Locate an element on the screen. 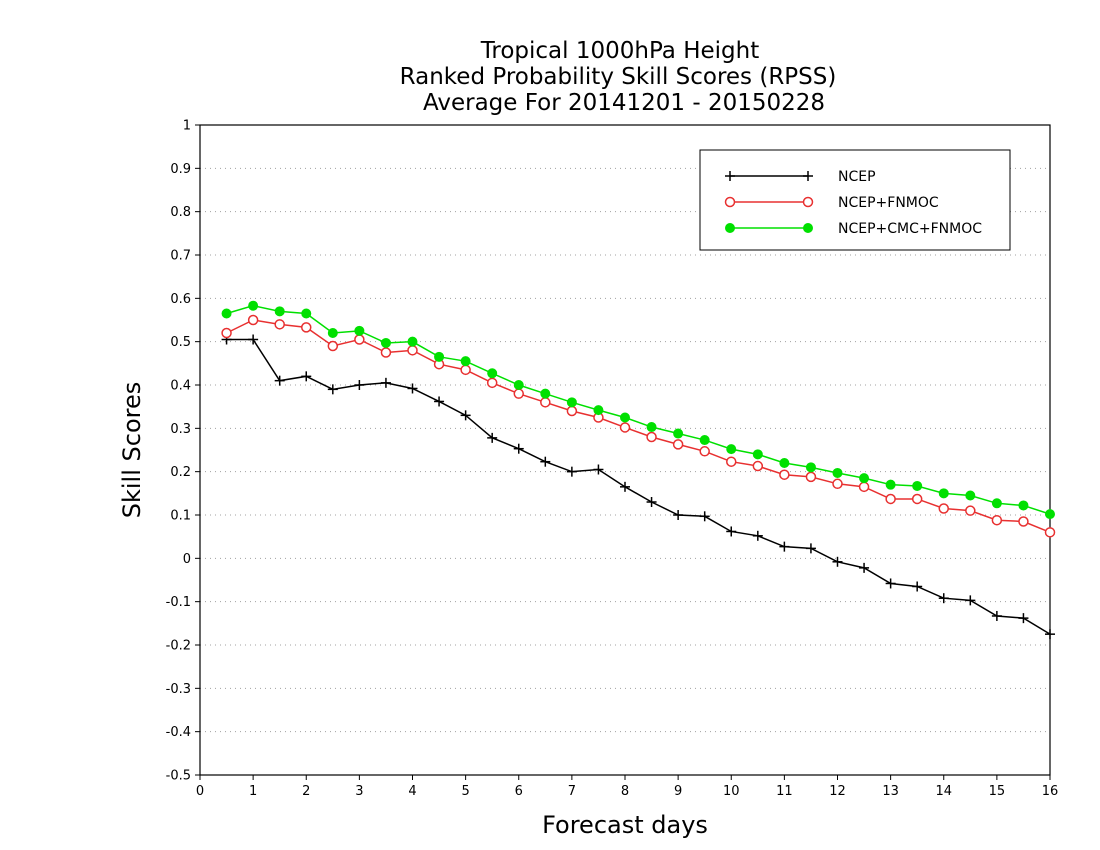 This screenshot has width=1100, height=850. x-tick-label: 7 is located at coordinates (572, 791).